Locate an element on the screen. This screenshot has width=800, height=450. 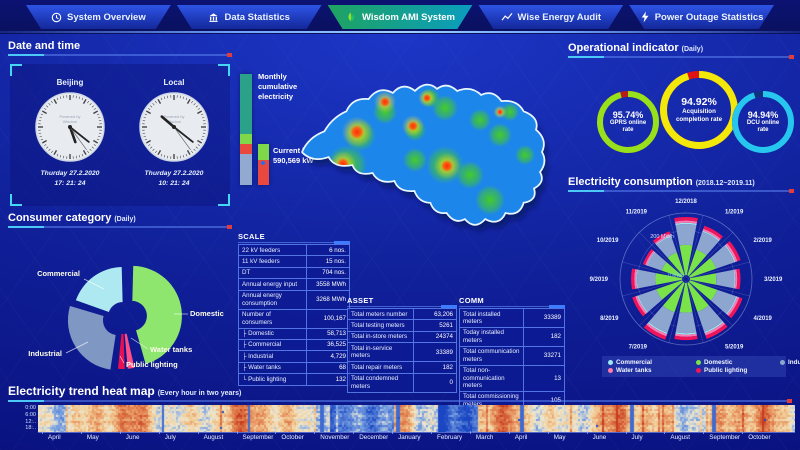
table-row: DT 704 nos. is located at coordinates (294, 273).